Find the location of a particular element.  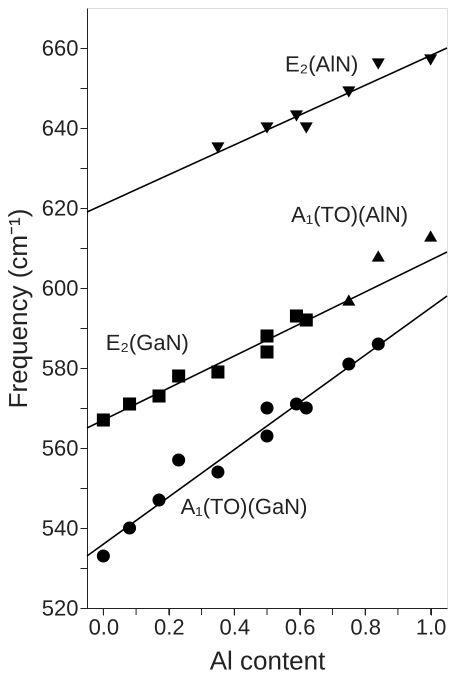

y-tick-label: 560 is located at coordinates (60, 448).